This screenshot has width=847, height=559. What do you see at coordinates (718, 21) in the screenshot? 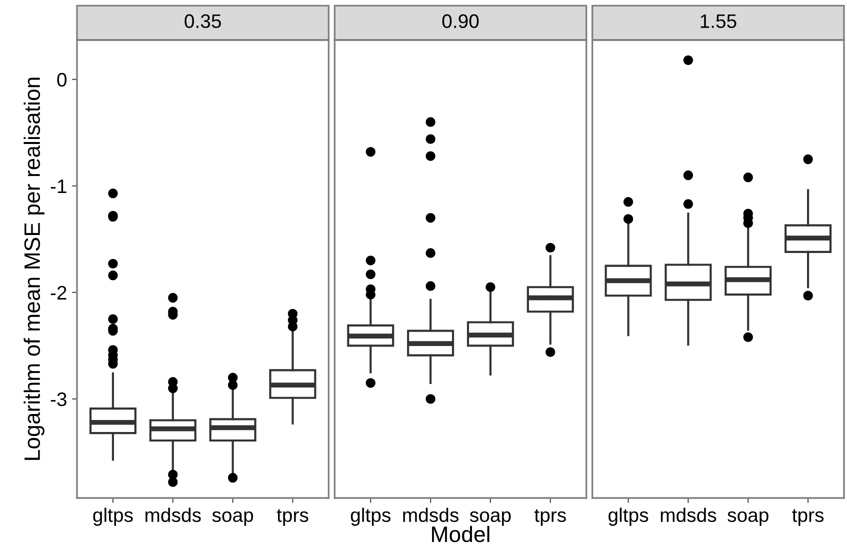
I see `chart-title: 1.55` at bounding box center [718, 21].